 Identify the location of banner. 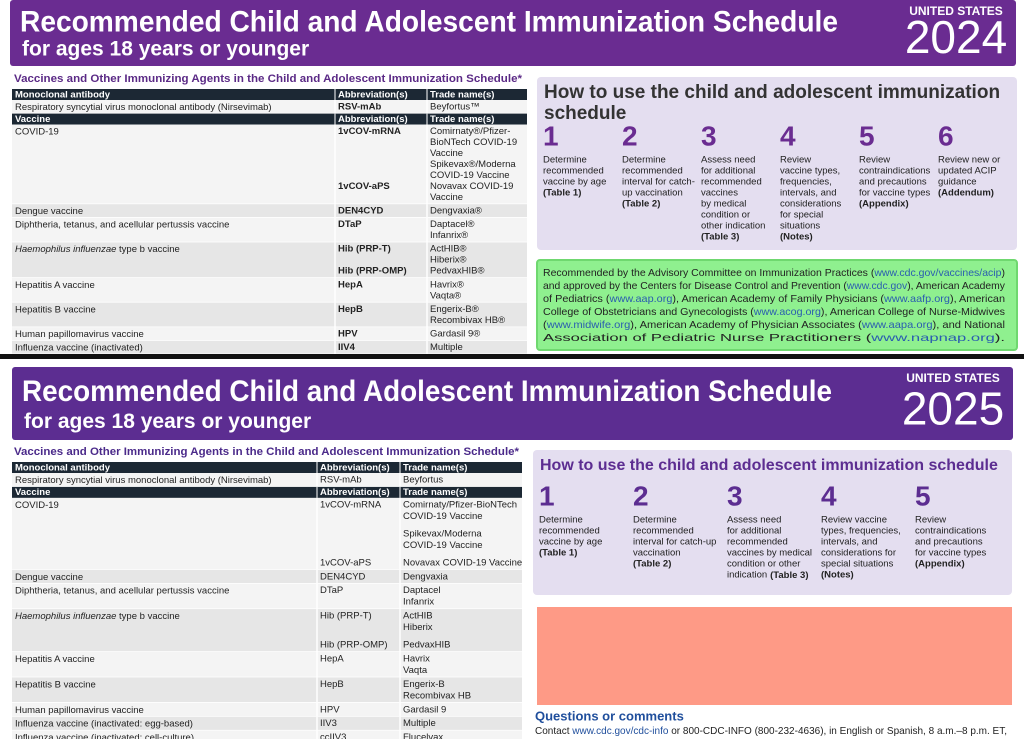
(512, 403).